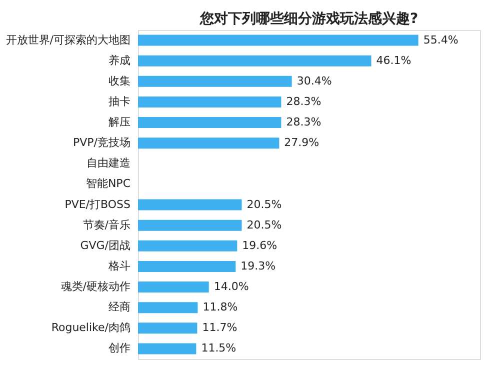 The width and height of the screenshot is (500, 379). I want to click on y-tick-label: GVG/团战, so click(105, 245).